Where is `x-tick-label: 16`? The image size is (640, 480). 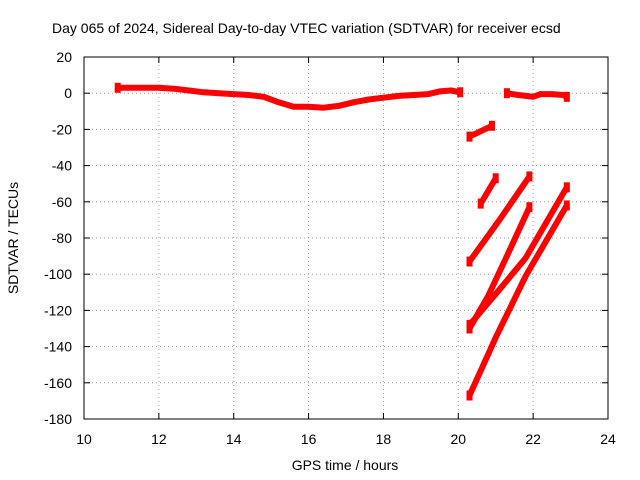
x-tick-label: 16 is located at coordinates (309, 439).